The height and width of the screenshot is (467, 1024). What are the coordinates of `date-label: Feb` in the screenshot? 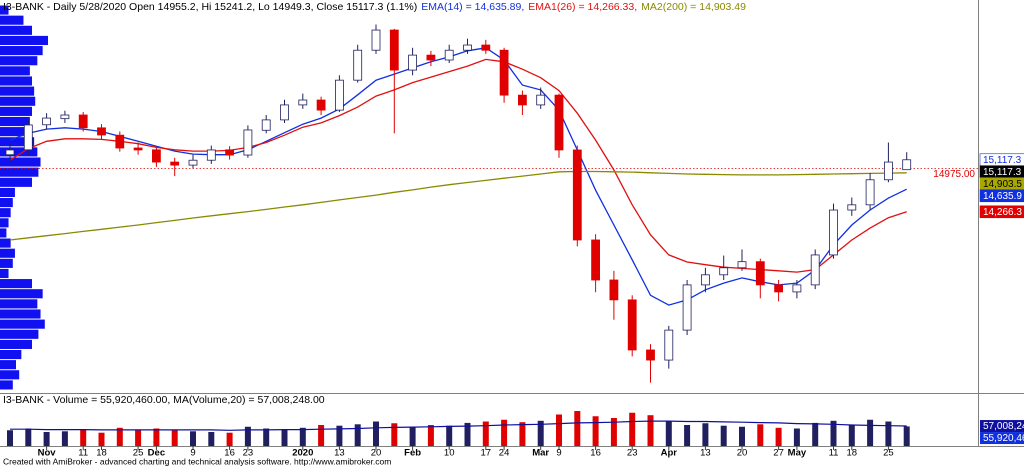 It's located at (412, 453).